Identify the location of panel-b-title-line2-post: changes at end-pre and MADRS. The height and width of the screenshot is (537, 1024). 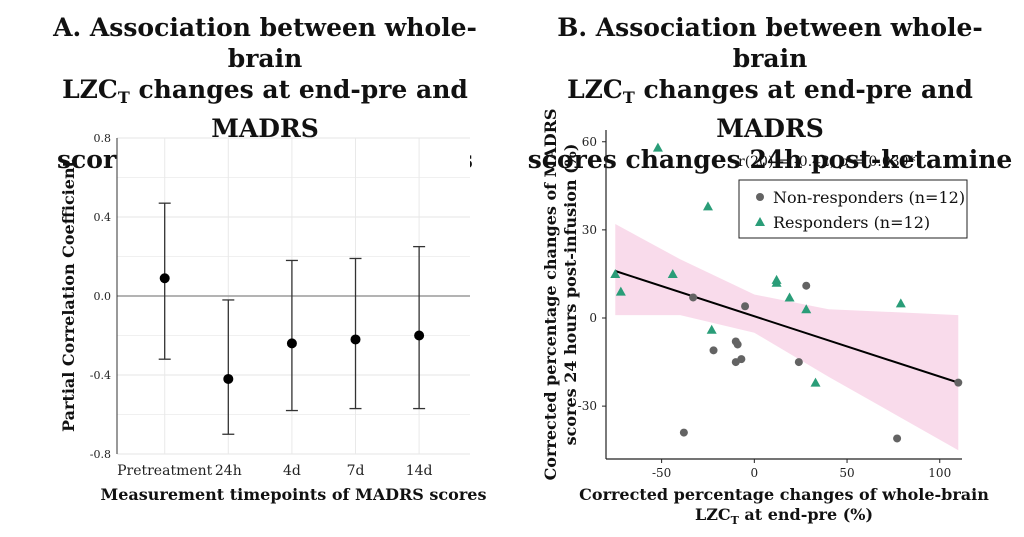
(803, 109).